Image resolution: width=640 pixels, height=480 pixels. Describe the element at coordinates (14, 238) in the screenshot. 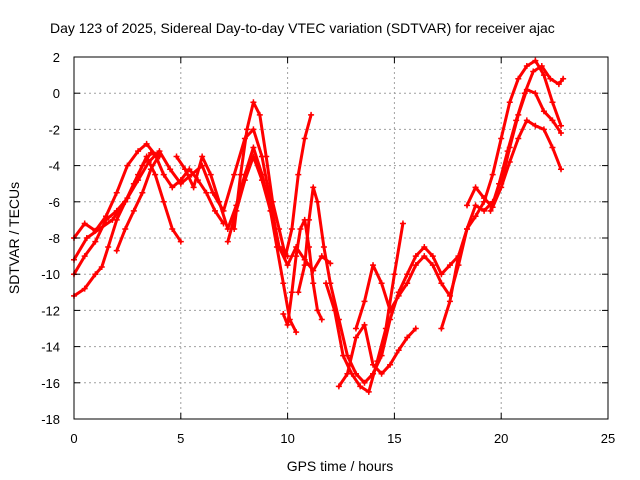

I see `y-axis-label: SDTVAR / TECUs` at that location.